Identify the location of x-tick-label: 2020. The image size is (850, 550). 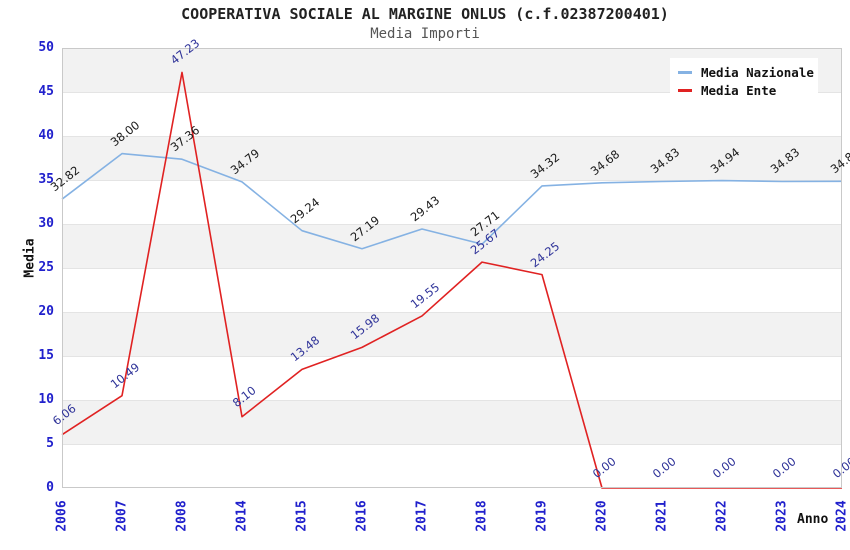
(602, 516).